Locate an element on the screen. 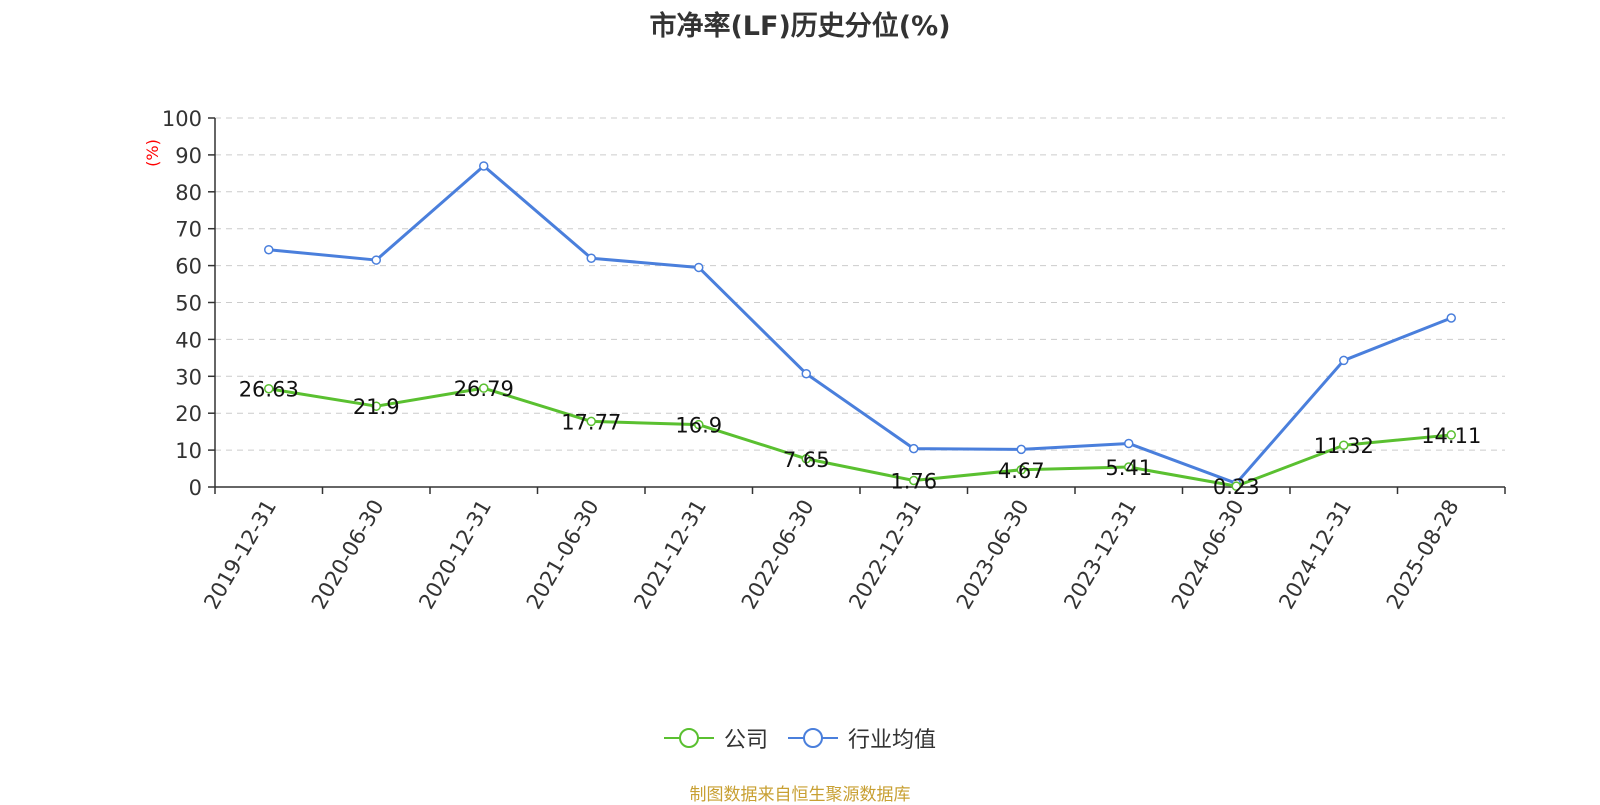  y-tick-label: 50 is located at coordinates (188, 304).